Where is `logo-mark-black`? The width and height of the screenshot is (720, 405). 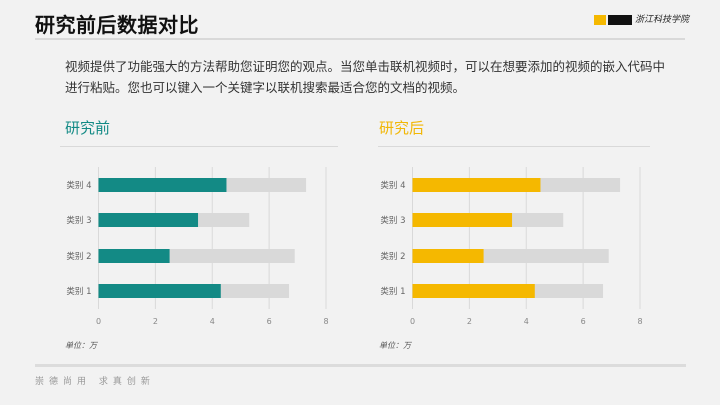 logo-mark-black is located at coordinates (620, 20).